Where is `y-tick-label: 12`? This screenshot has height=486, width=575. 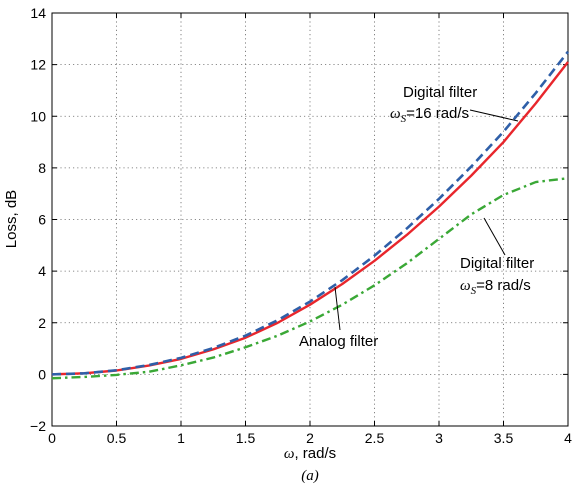
y-tick-label: 12 is located at coordinates (38, 65).